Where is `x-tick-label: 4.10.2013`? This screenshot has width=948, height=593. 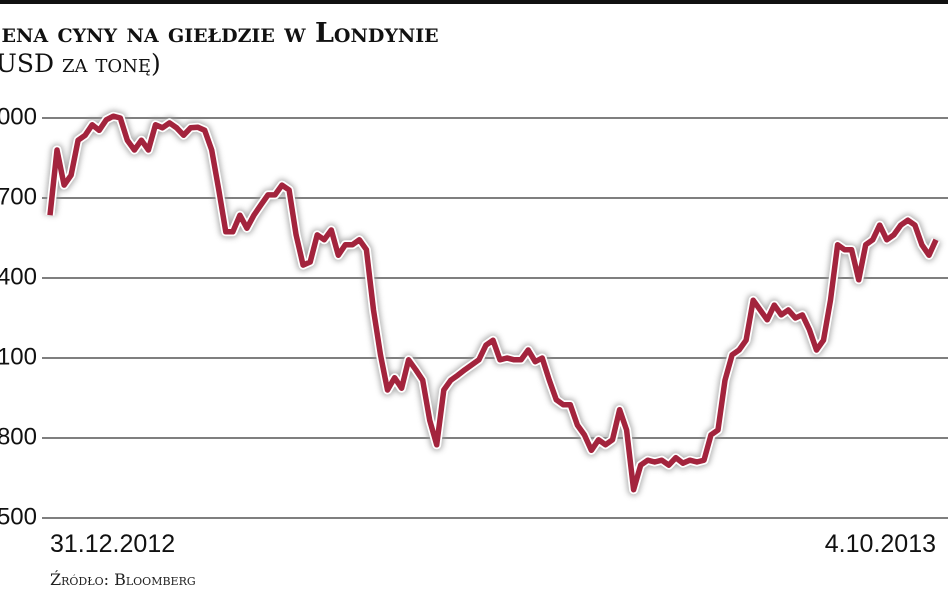
x-tick-label: 4.10.2013 is located at coordinates (880, 544).